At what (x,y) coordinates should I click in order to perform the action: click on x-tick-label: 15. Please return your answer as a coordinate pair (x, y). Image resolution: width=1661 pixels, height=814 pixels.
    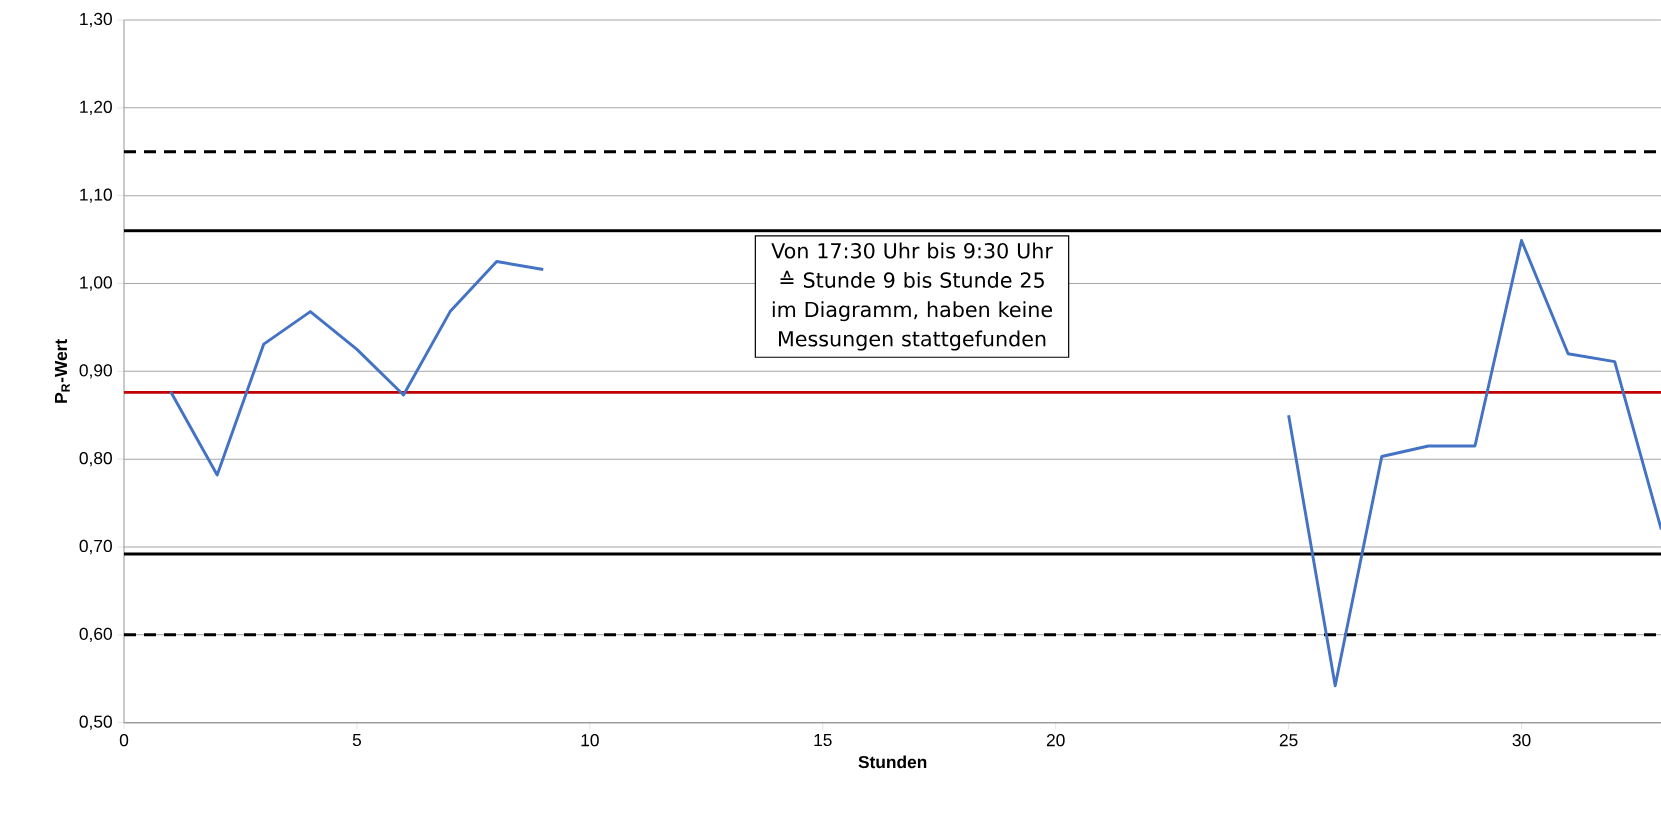
    Looking at the image, I should click on (823, 740).